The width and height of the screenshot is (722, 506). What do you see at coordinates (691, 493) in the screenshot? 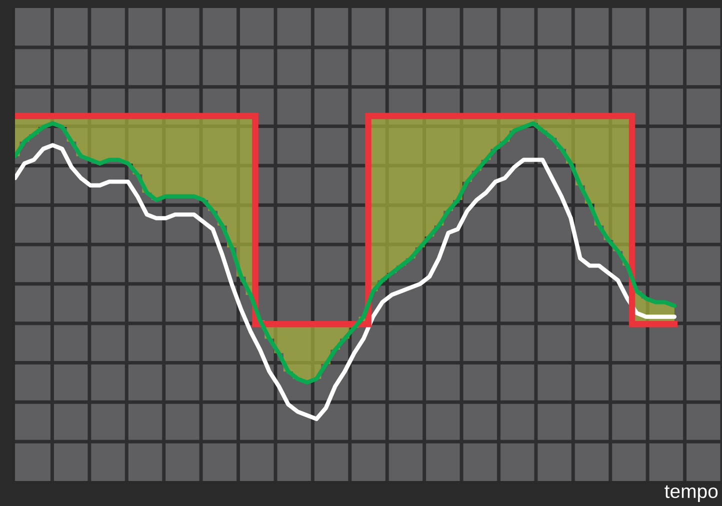
I see `x-axis-title: tempo` at bounding box center [691, 493].